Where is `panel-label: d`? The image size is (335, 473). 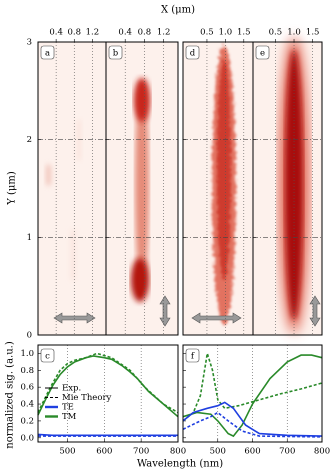
panel-label: d is located at coordinates (193, 54).